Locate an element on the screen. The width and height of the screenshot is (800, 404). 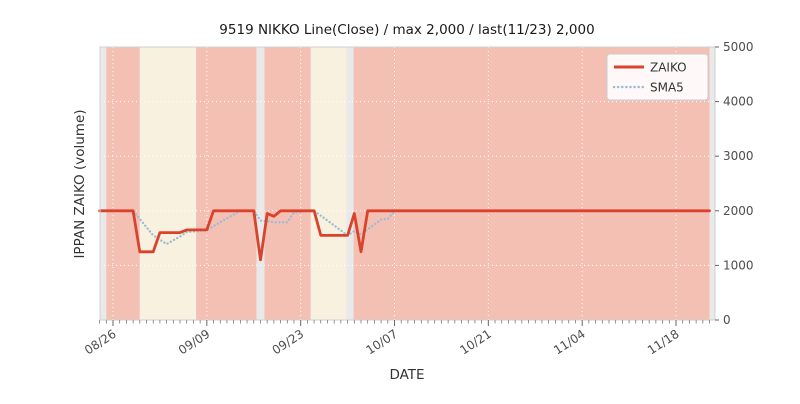
y-tick-labels: 0 1000 2000 3000 4000 5000 is located at coordinates (738, 183).